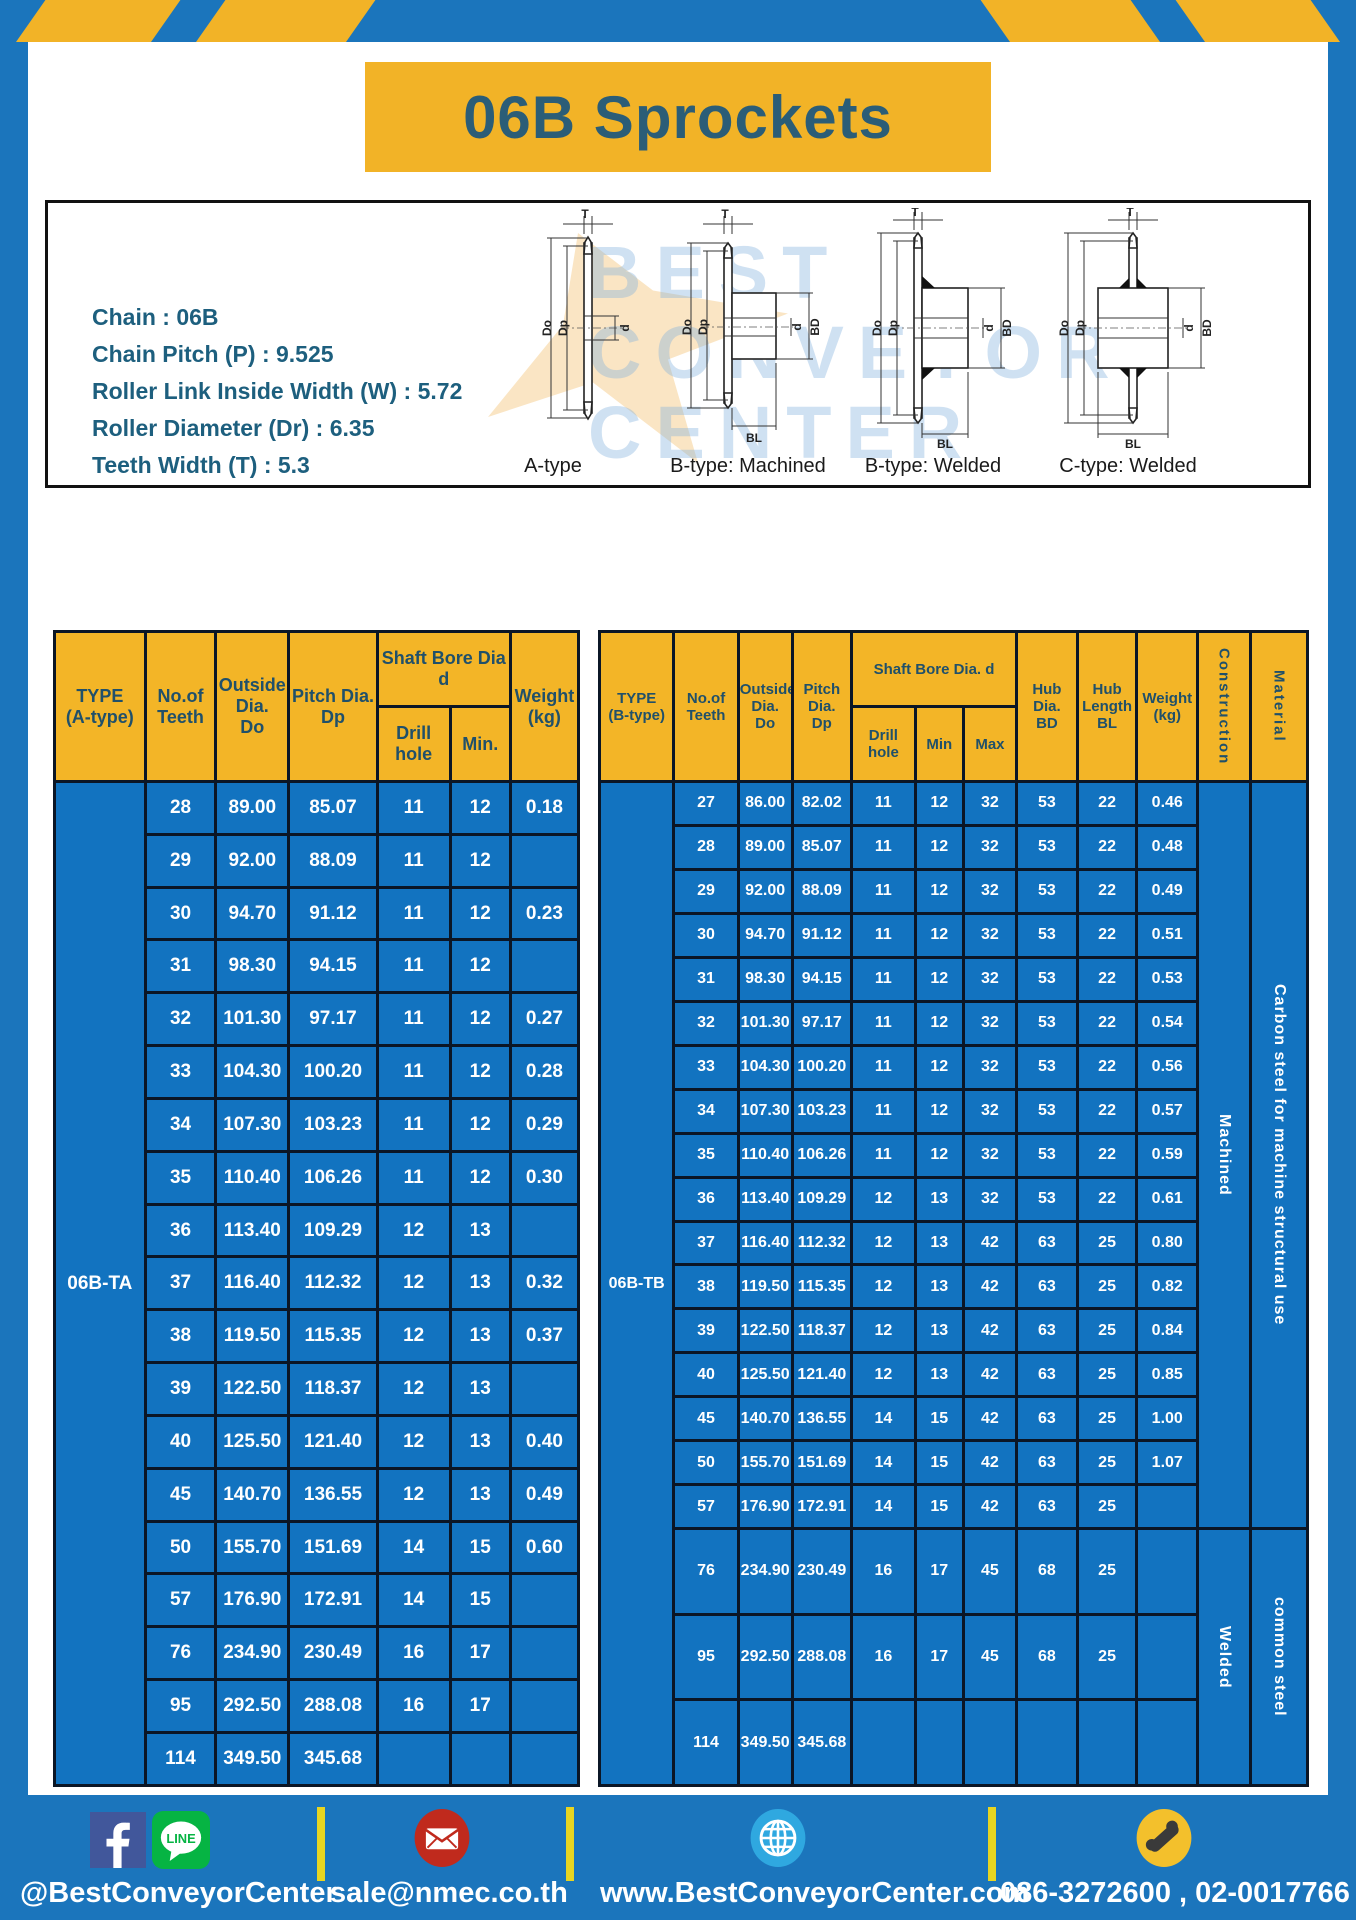  What do you see at coordinates (954, 1742) in the screenshot?
I see `table-row: 114 349.50 345.68` at bounding box center [954, 1742].